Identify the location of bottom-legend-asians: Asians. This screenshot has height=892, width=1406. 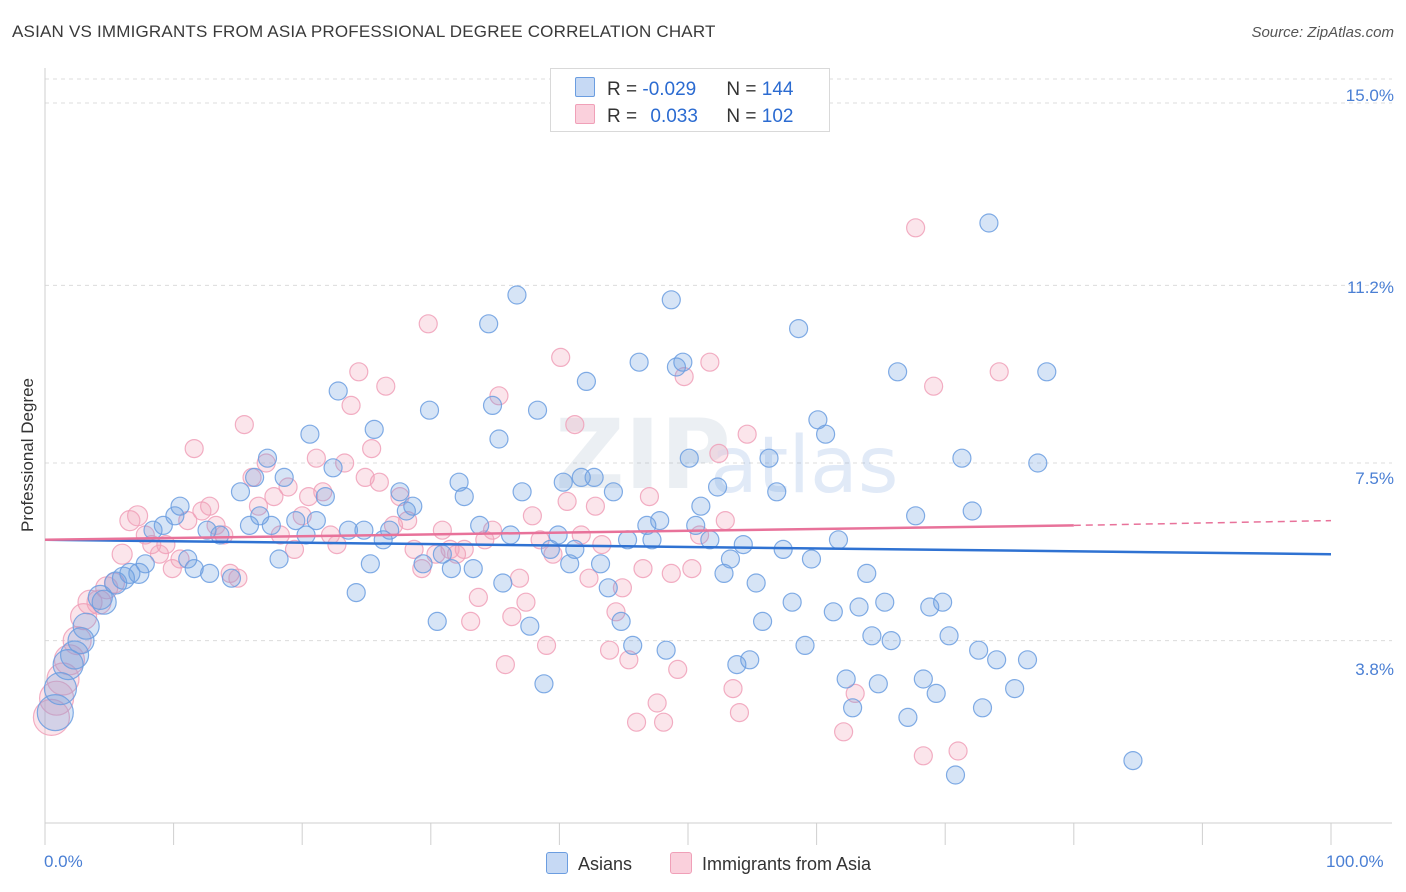
(589, 863).